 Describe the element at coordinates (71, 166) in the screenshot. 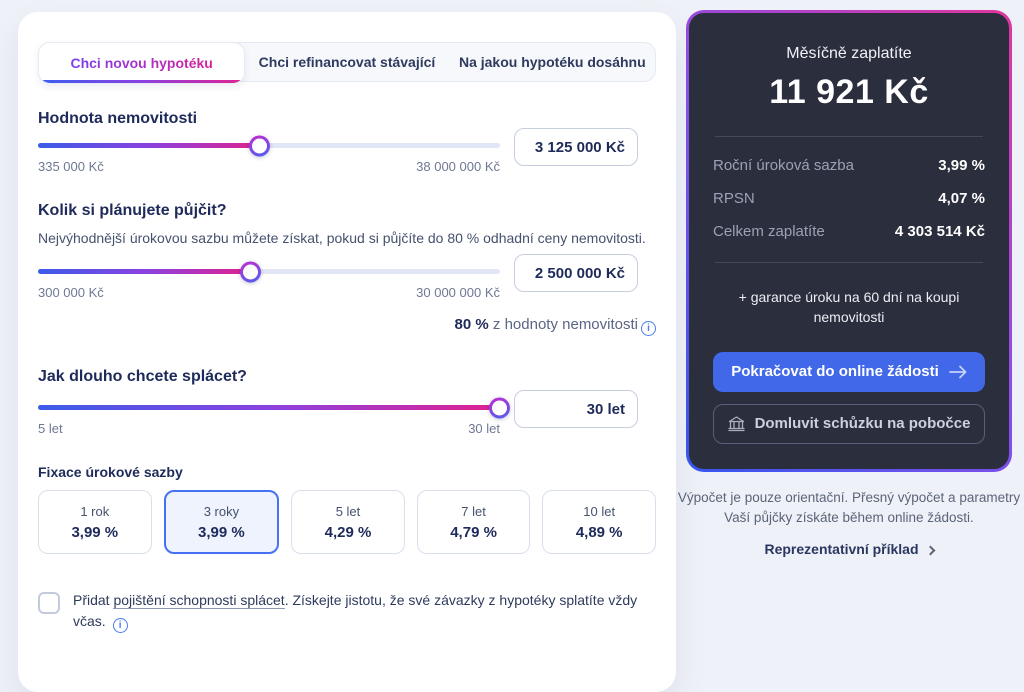

I see `min-label: 335 000 Kč` at that location.